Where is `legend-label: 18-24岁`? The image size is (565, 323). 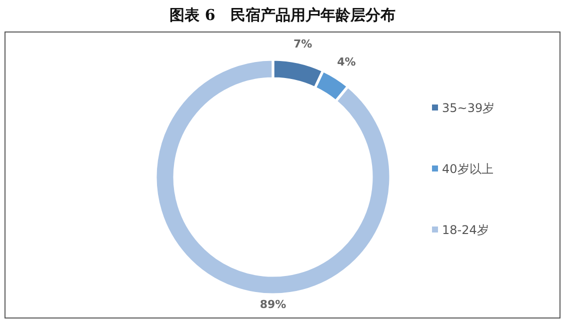 legend-label: 18-24岁 is located at coordinates (465, 230).